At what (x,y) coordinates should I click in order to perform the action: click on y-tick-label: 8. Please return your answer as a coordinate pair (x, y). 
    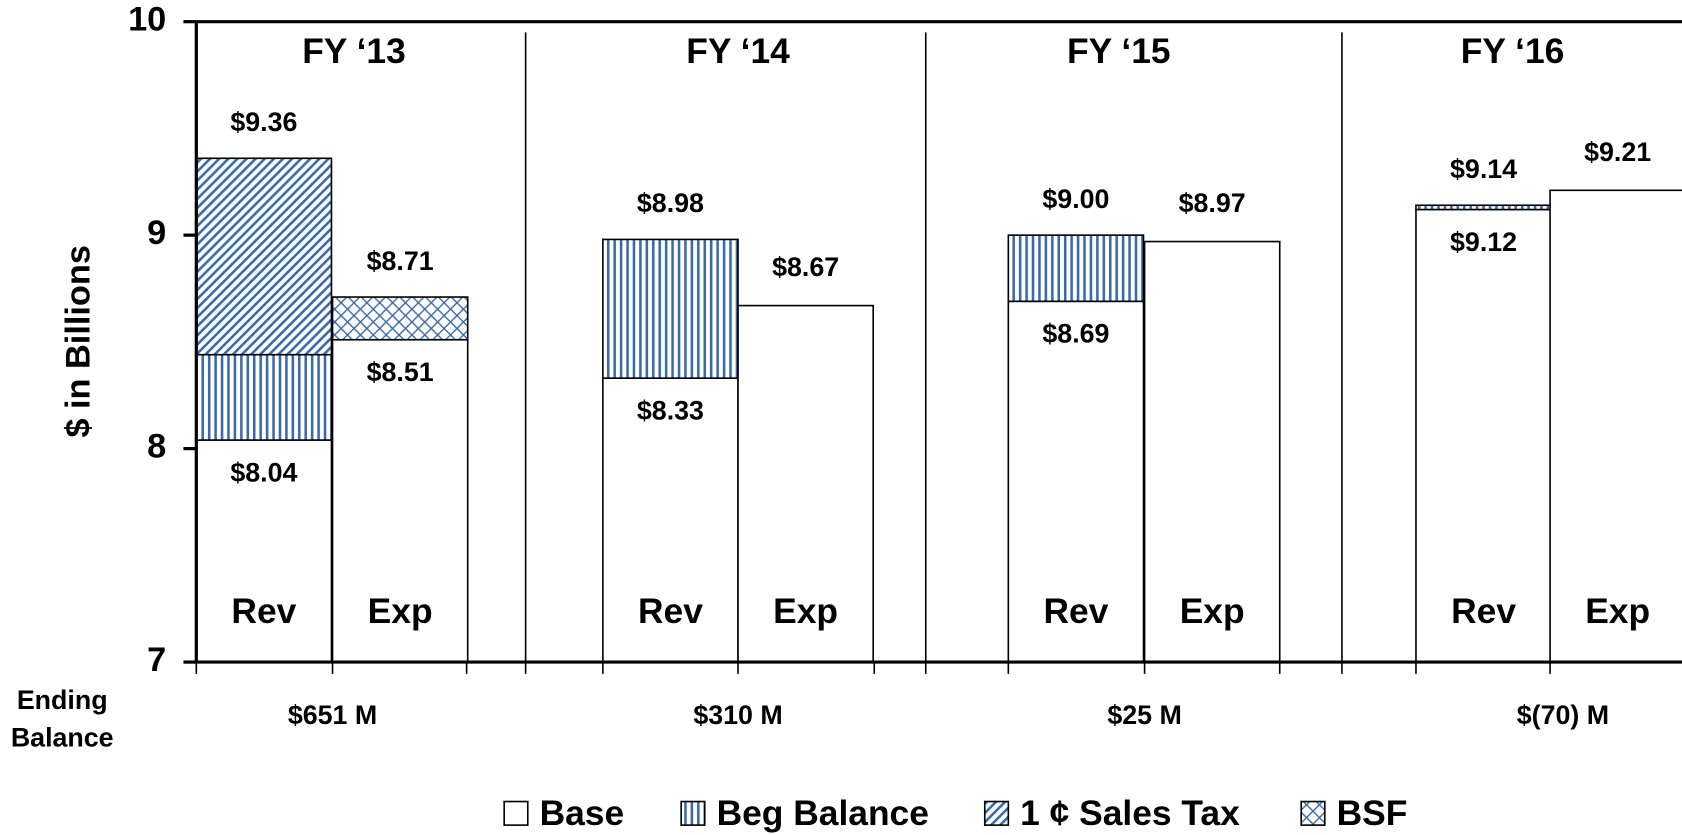
    Looking at the image, I should click on (156, 447).